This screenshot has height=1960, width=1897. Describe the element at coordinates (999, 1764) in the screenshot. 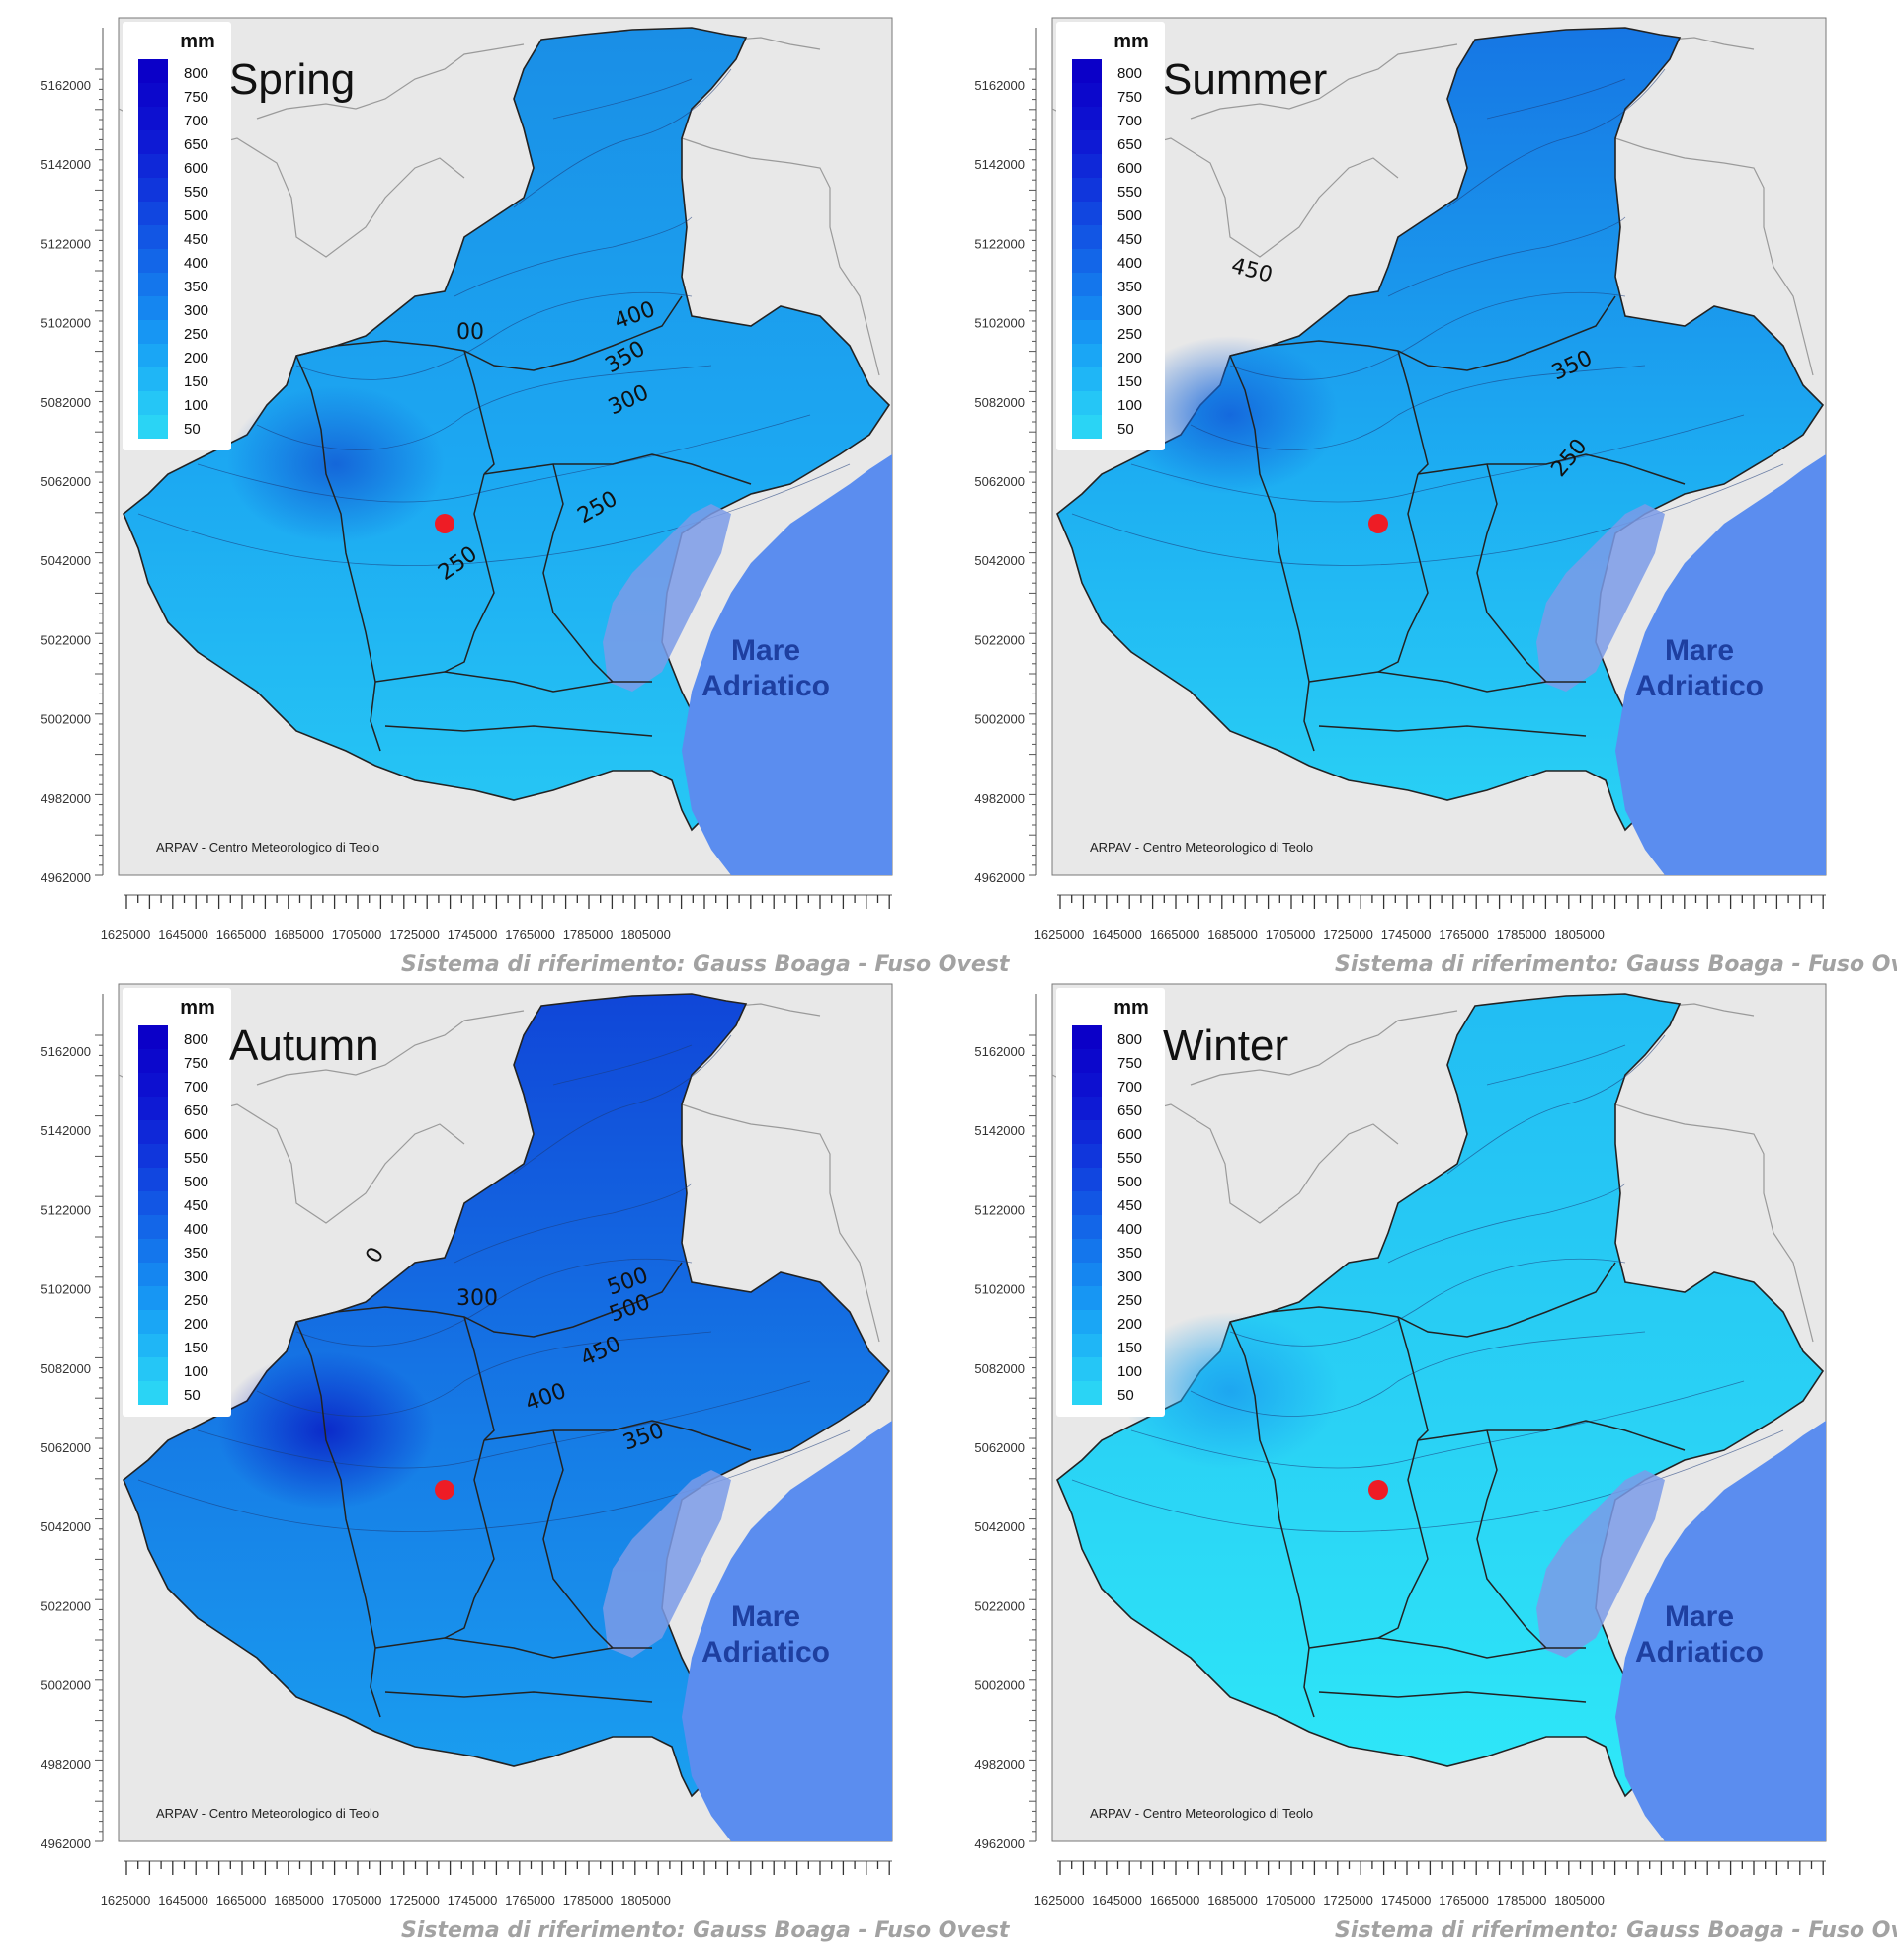

I see `y-tick-label: 4982000` at that location.